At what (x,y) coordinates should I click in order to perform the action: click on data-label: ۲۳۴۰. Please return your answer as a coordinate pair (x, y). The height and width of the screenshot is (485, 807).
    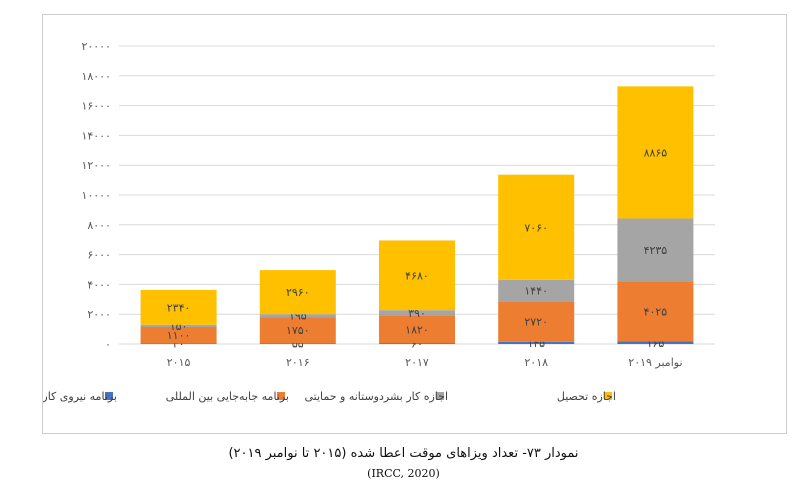
    Looking at the image, I should click on (179, 307).